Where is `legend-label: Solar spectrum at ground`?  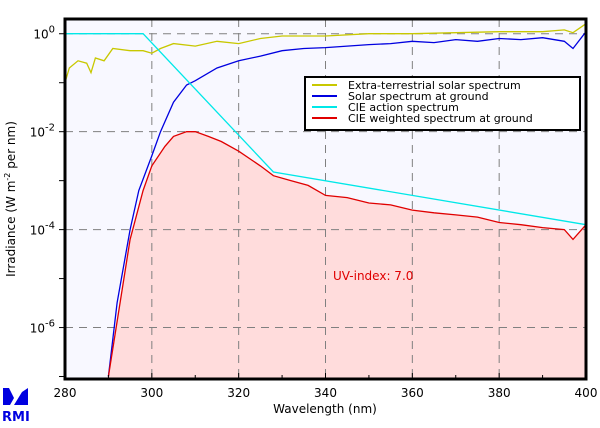
legend-label: Solar spectrum at ground is located at coordinates (418, 96).